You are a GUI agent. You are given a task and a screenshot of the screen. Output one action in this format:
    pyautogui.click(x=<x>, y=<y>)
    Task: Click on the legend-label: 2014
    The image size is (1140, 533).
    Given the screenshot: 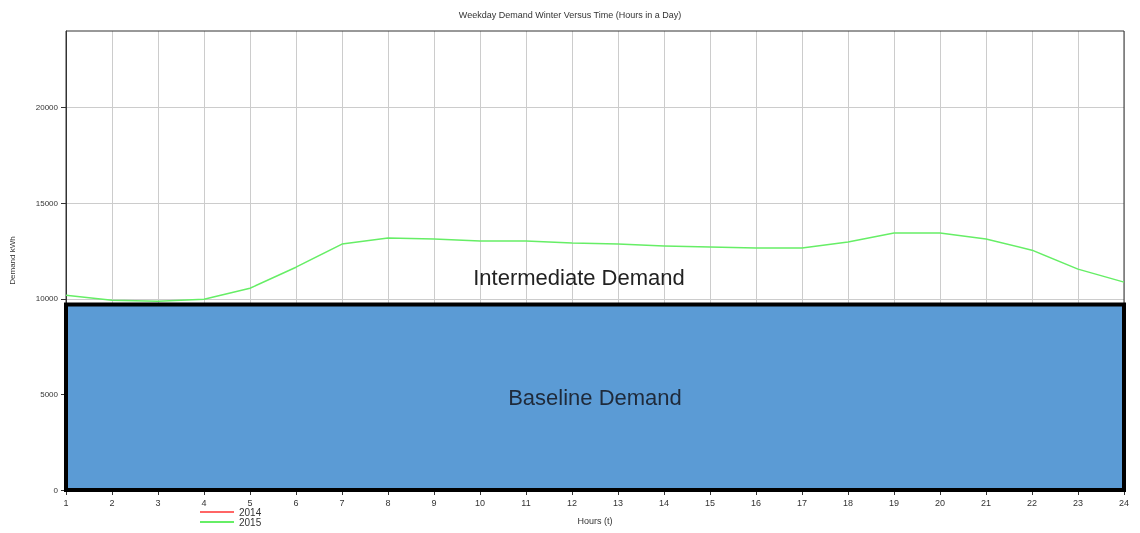 What is the action you would take?
    pyautogui.click(x=250, y=512)
    